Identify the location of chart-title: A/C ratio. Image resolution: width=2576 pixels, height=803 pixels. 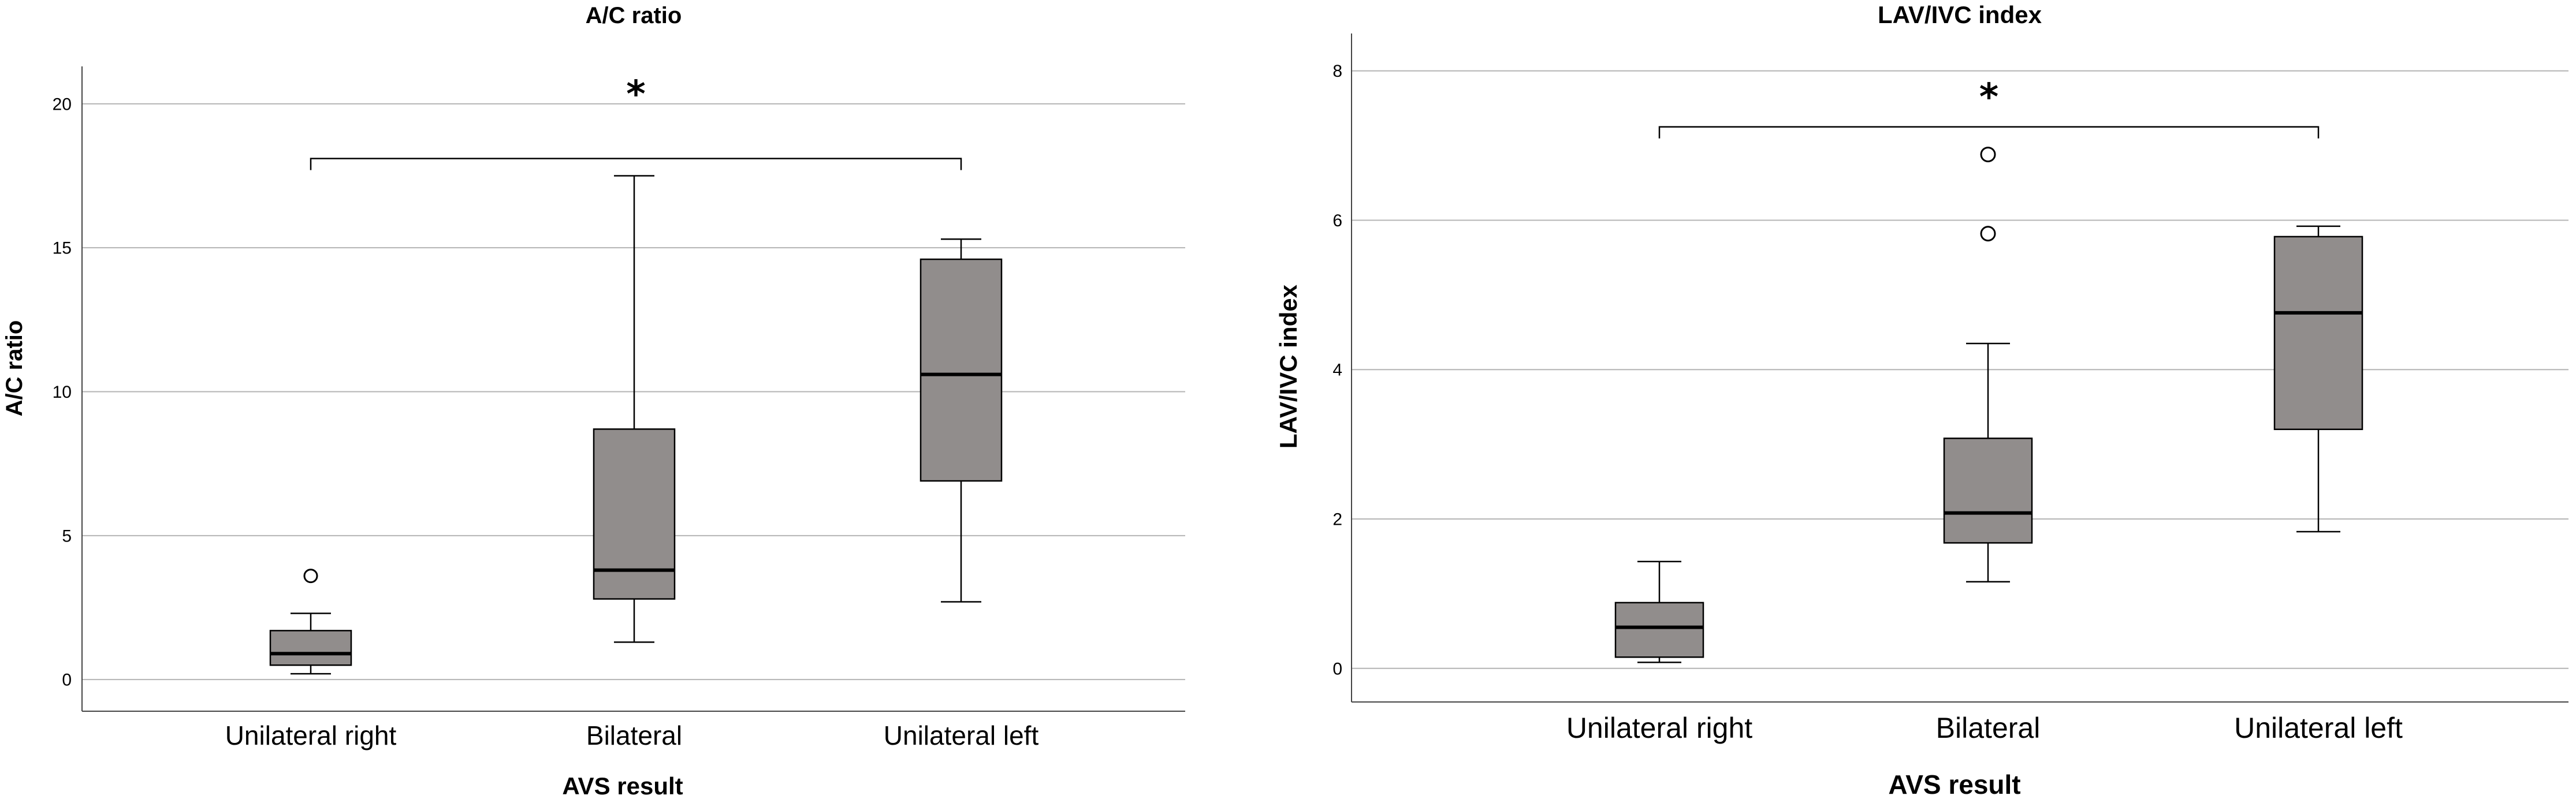
(634, 15).